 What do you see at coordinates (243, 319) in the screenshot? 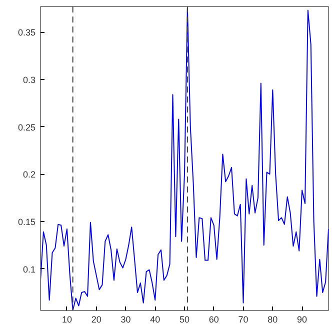
I see `x-tick-label: 70` at bounding box center [243, 319].